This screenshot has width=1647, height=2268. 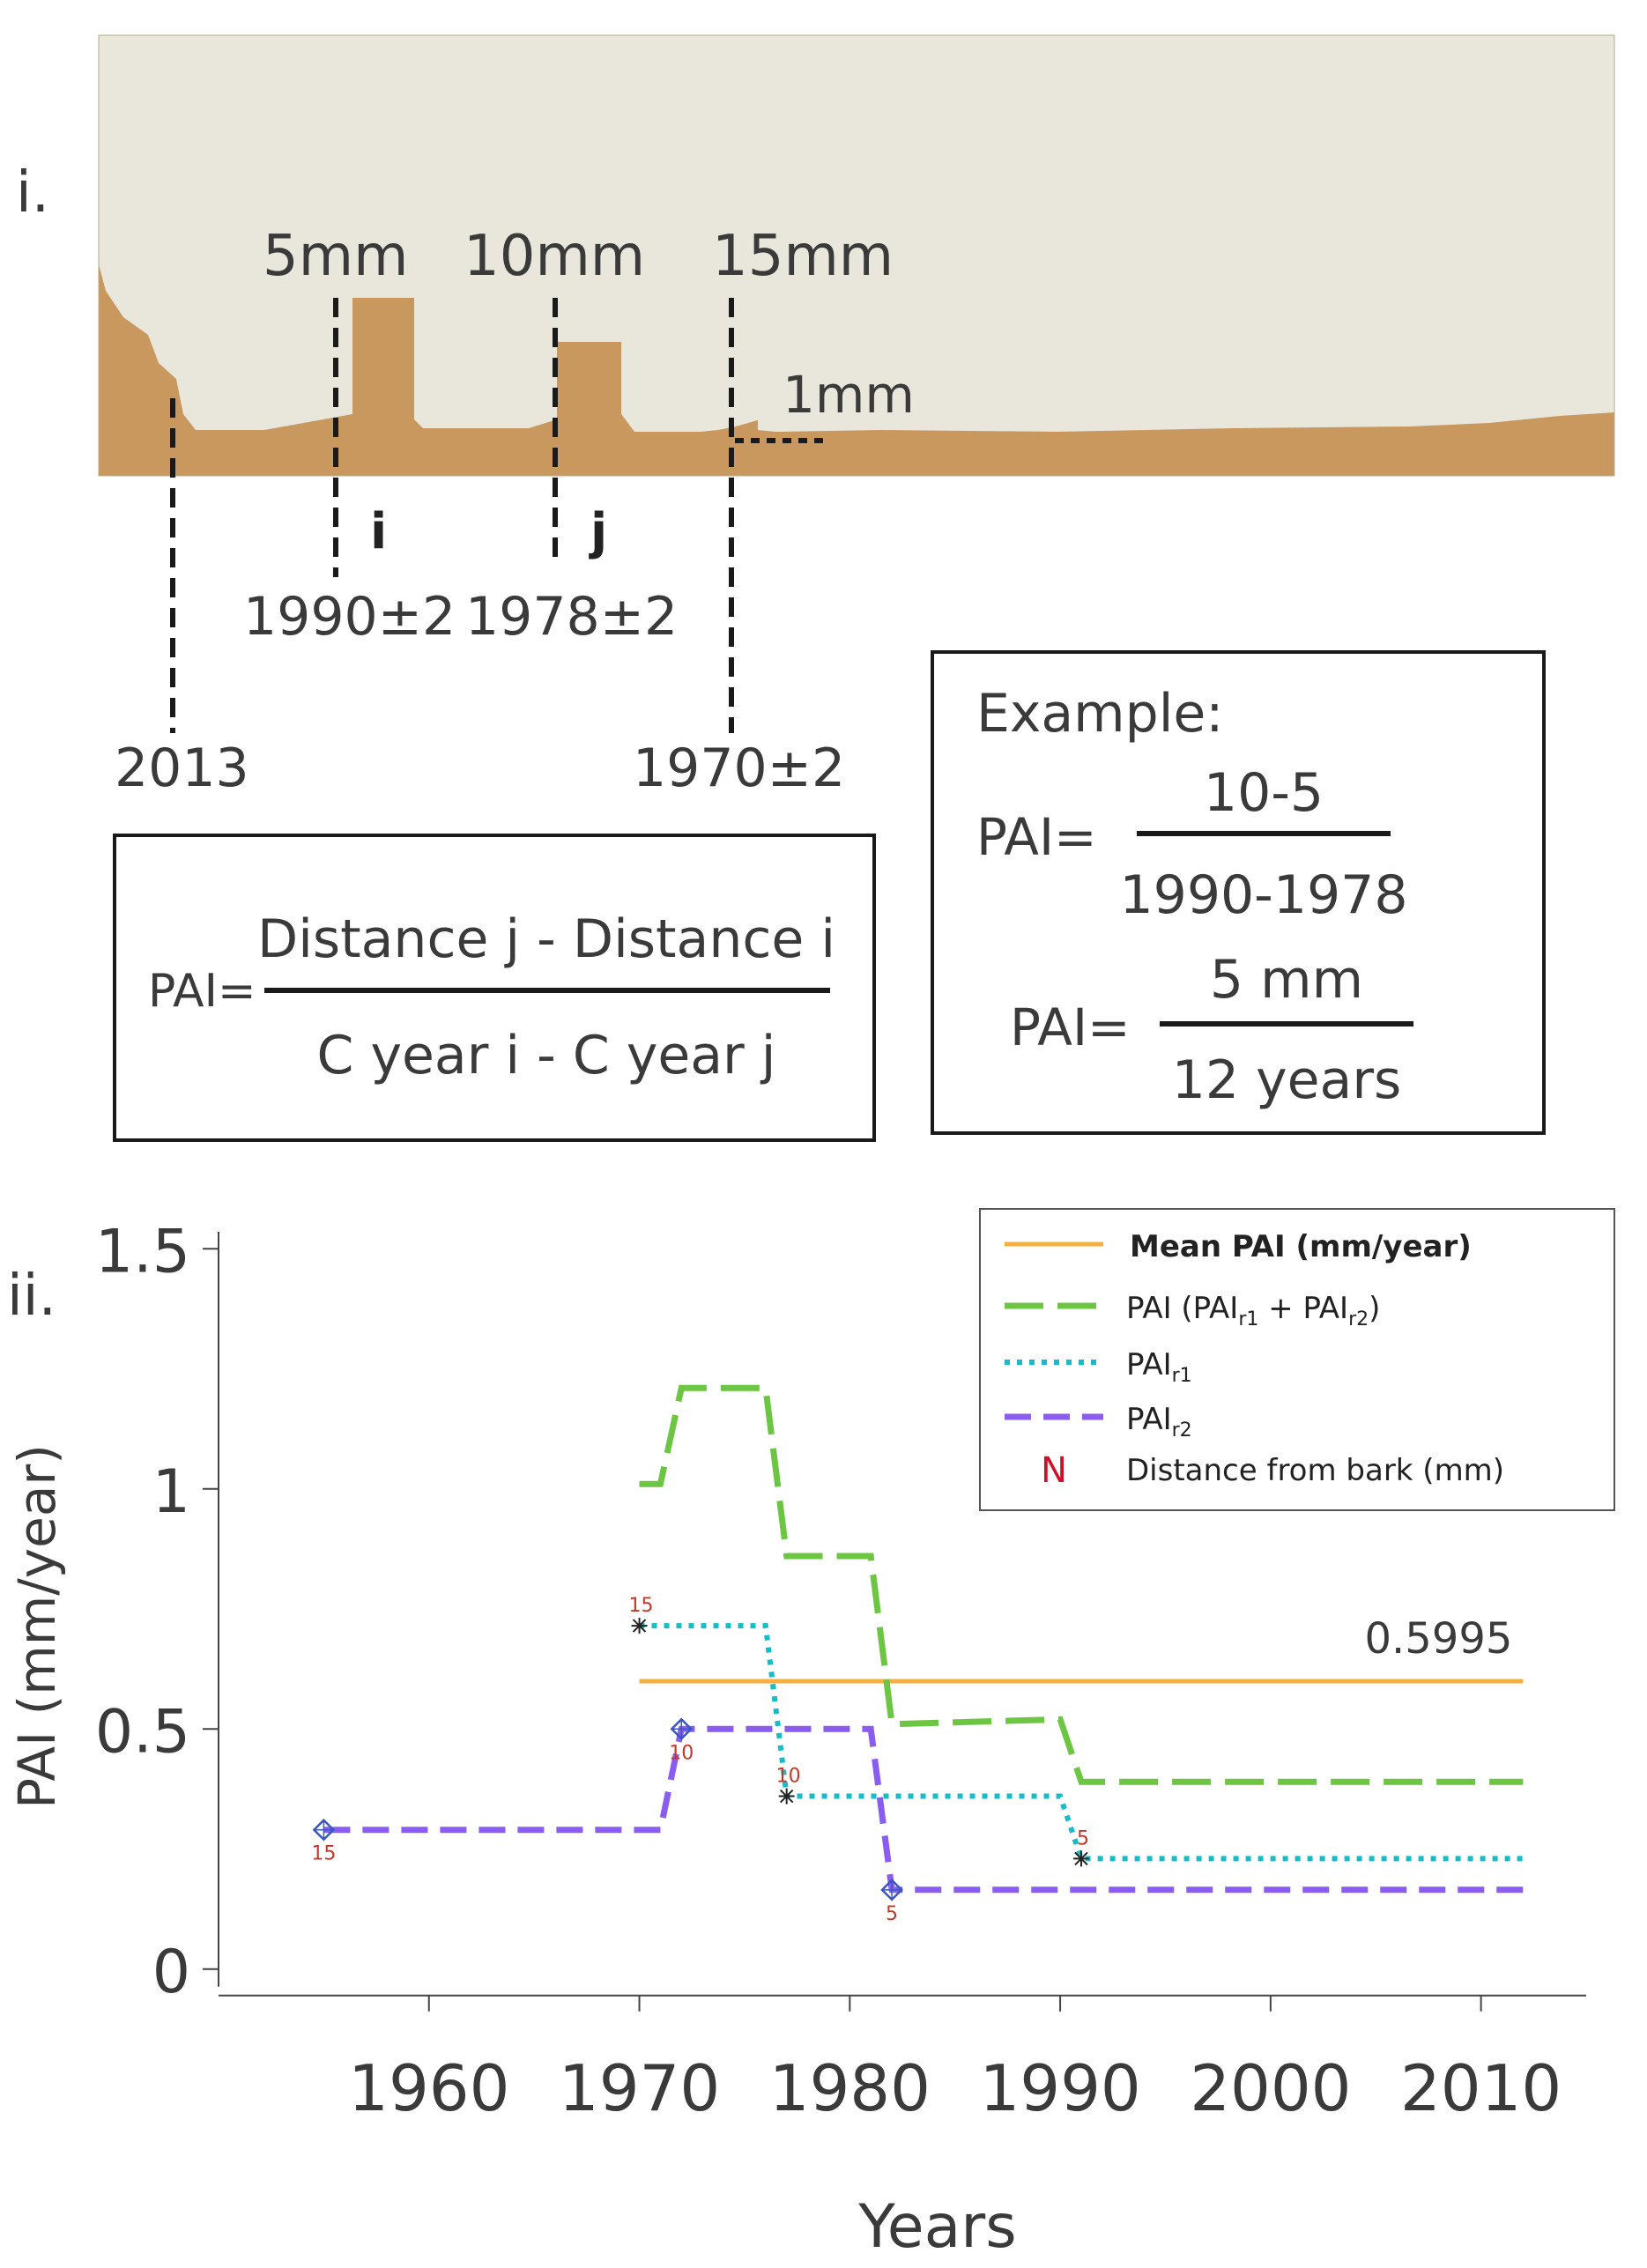 I want to click on y-ticks: 0 0.5 1 1.5, so click(x=157, y=1612).